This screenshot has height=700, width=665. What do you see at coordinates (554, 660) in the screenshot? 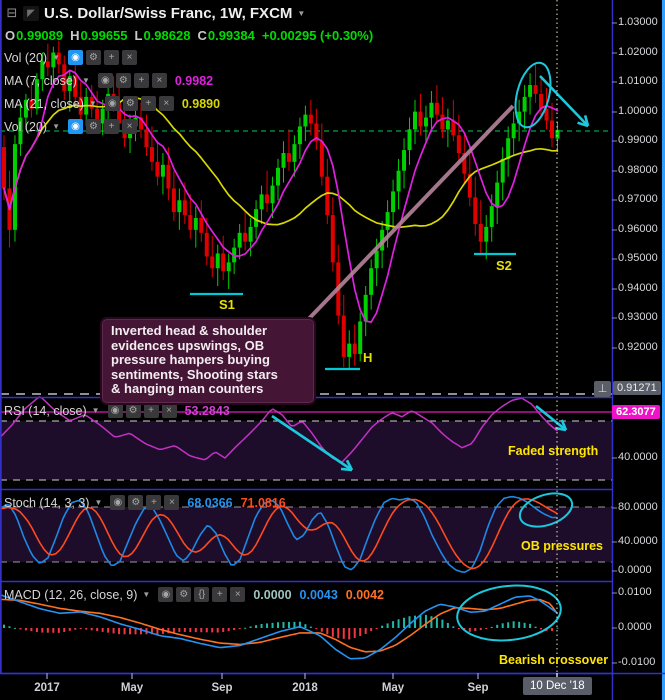
I see `bearish-crossover-label: Bearish crossover` at bounding box center [554, 660].